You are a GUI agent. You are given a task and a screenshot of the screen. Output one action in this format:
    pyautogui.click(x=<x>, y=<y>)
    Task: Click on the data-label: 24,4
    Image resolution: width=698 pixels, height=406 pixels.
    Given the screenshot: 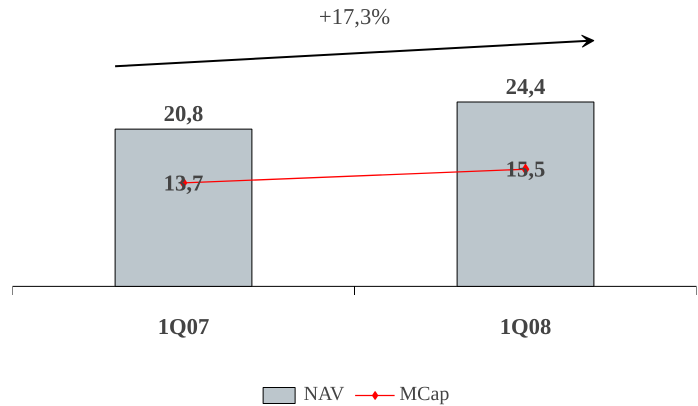 What is the action you would take?
    pyautogui.click(x=526, y=86)
    